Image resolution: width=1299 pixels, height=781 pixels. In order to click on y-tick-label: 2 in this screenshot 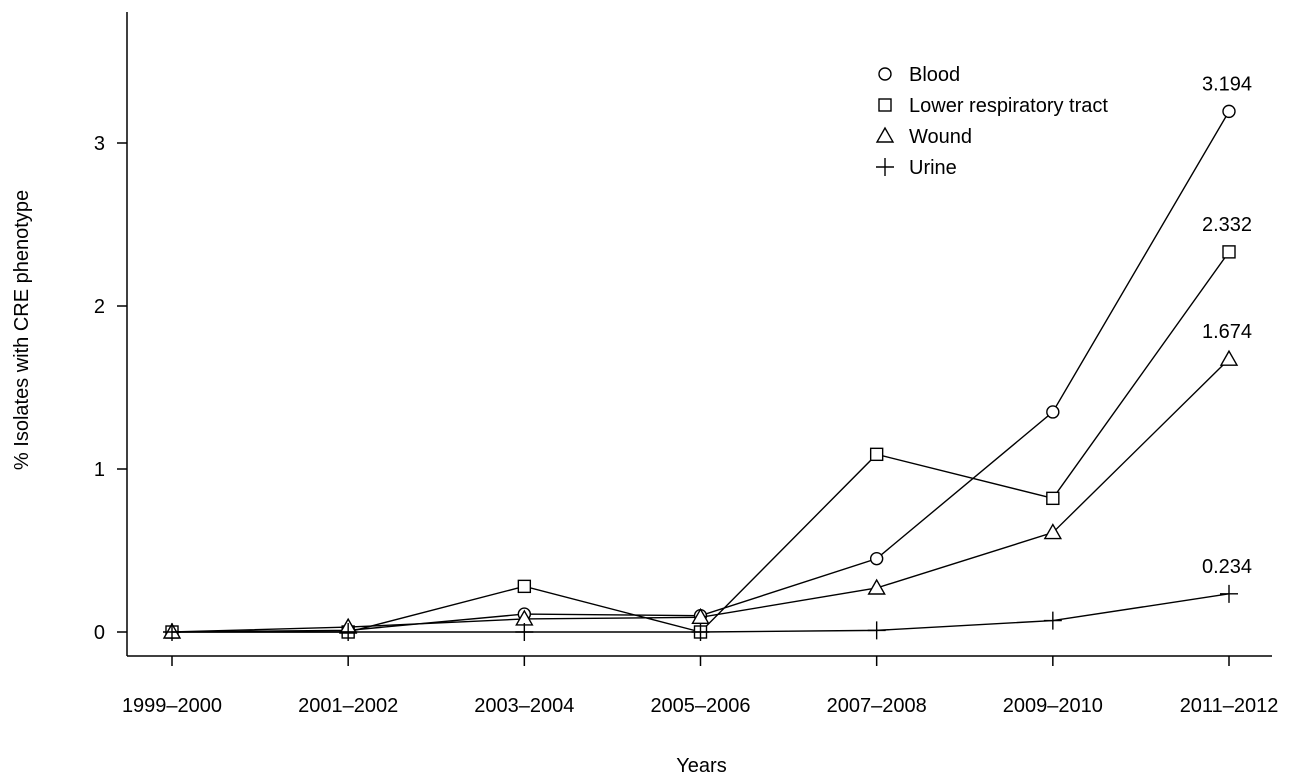, I will do `click(99, 307)`.